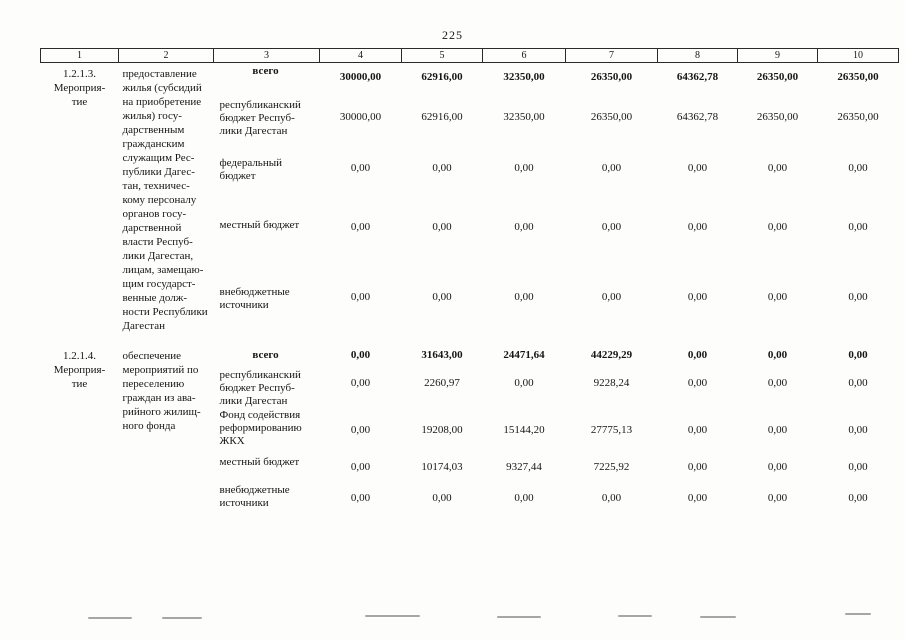 This screenshot has height=640, width=905. Describe the element at coordinates (442, 466) in the screenshot. I see `value-cell: 10174,03` at that location.